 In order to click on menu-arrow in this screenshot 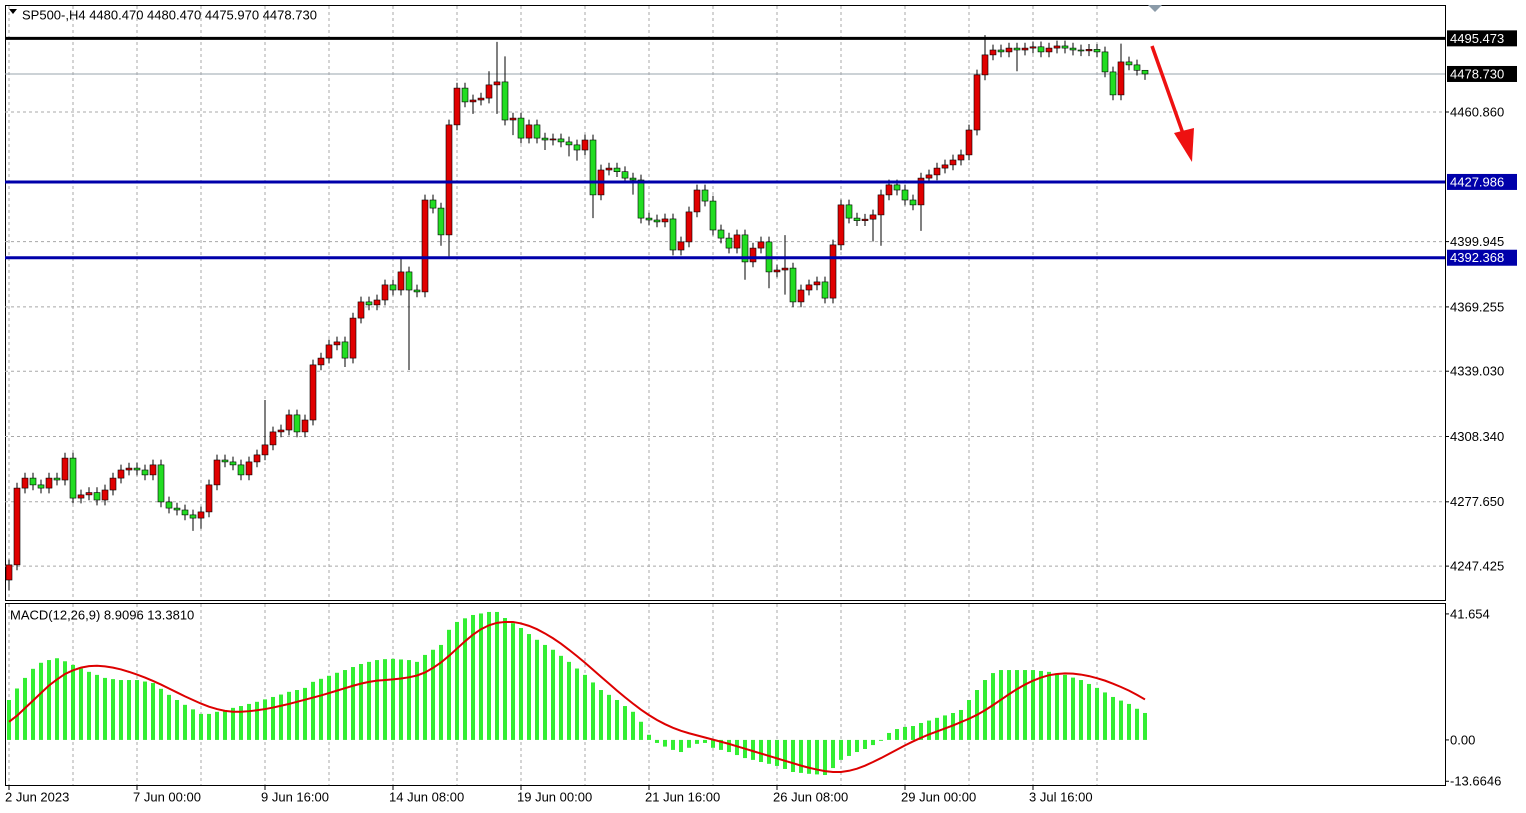, I will do `click(13, 11)`.